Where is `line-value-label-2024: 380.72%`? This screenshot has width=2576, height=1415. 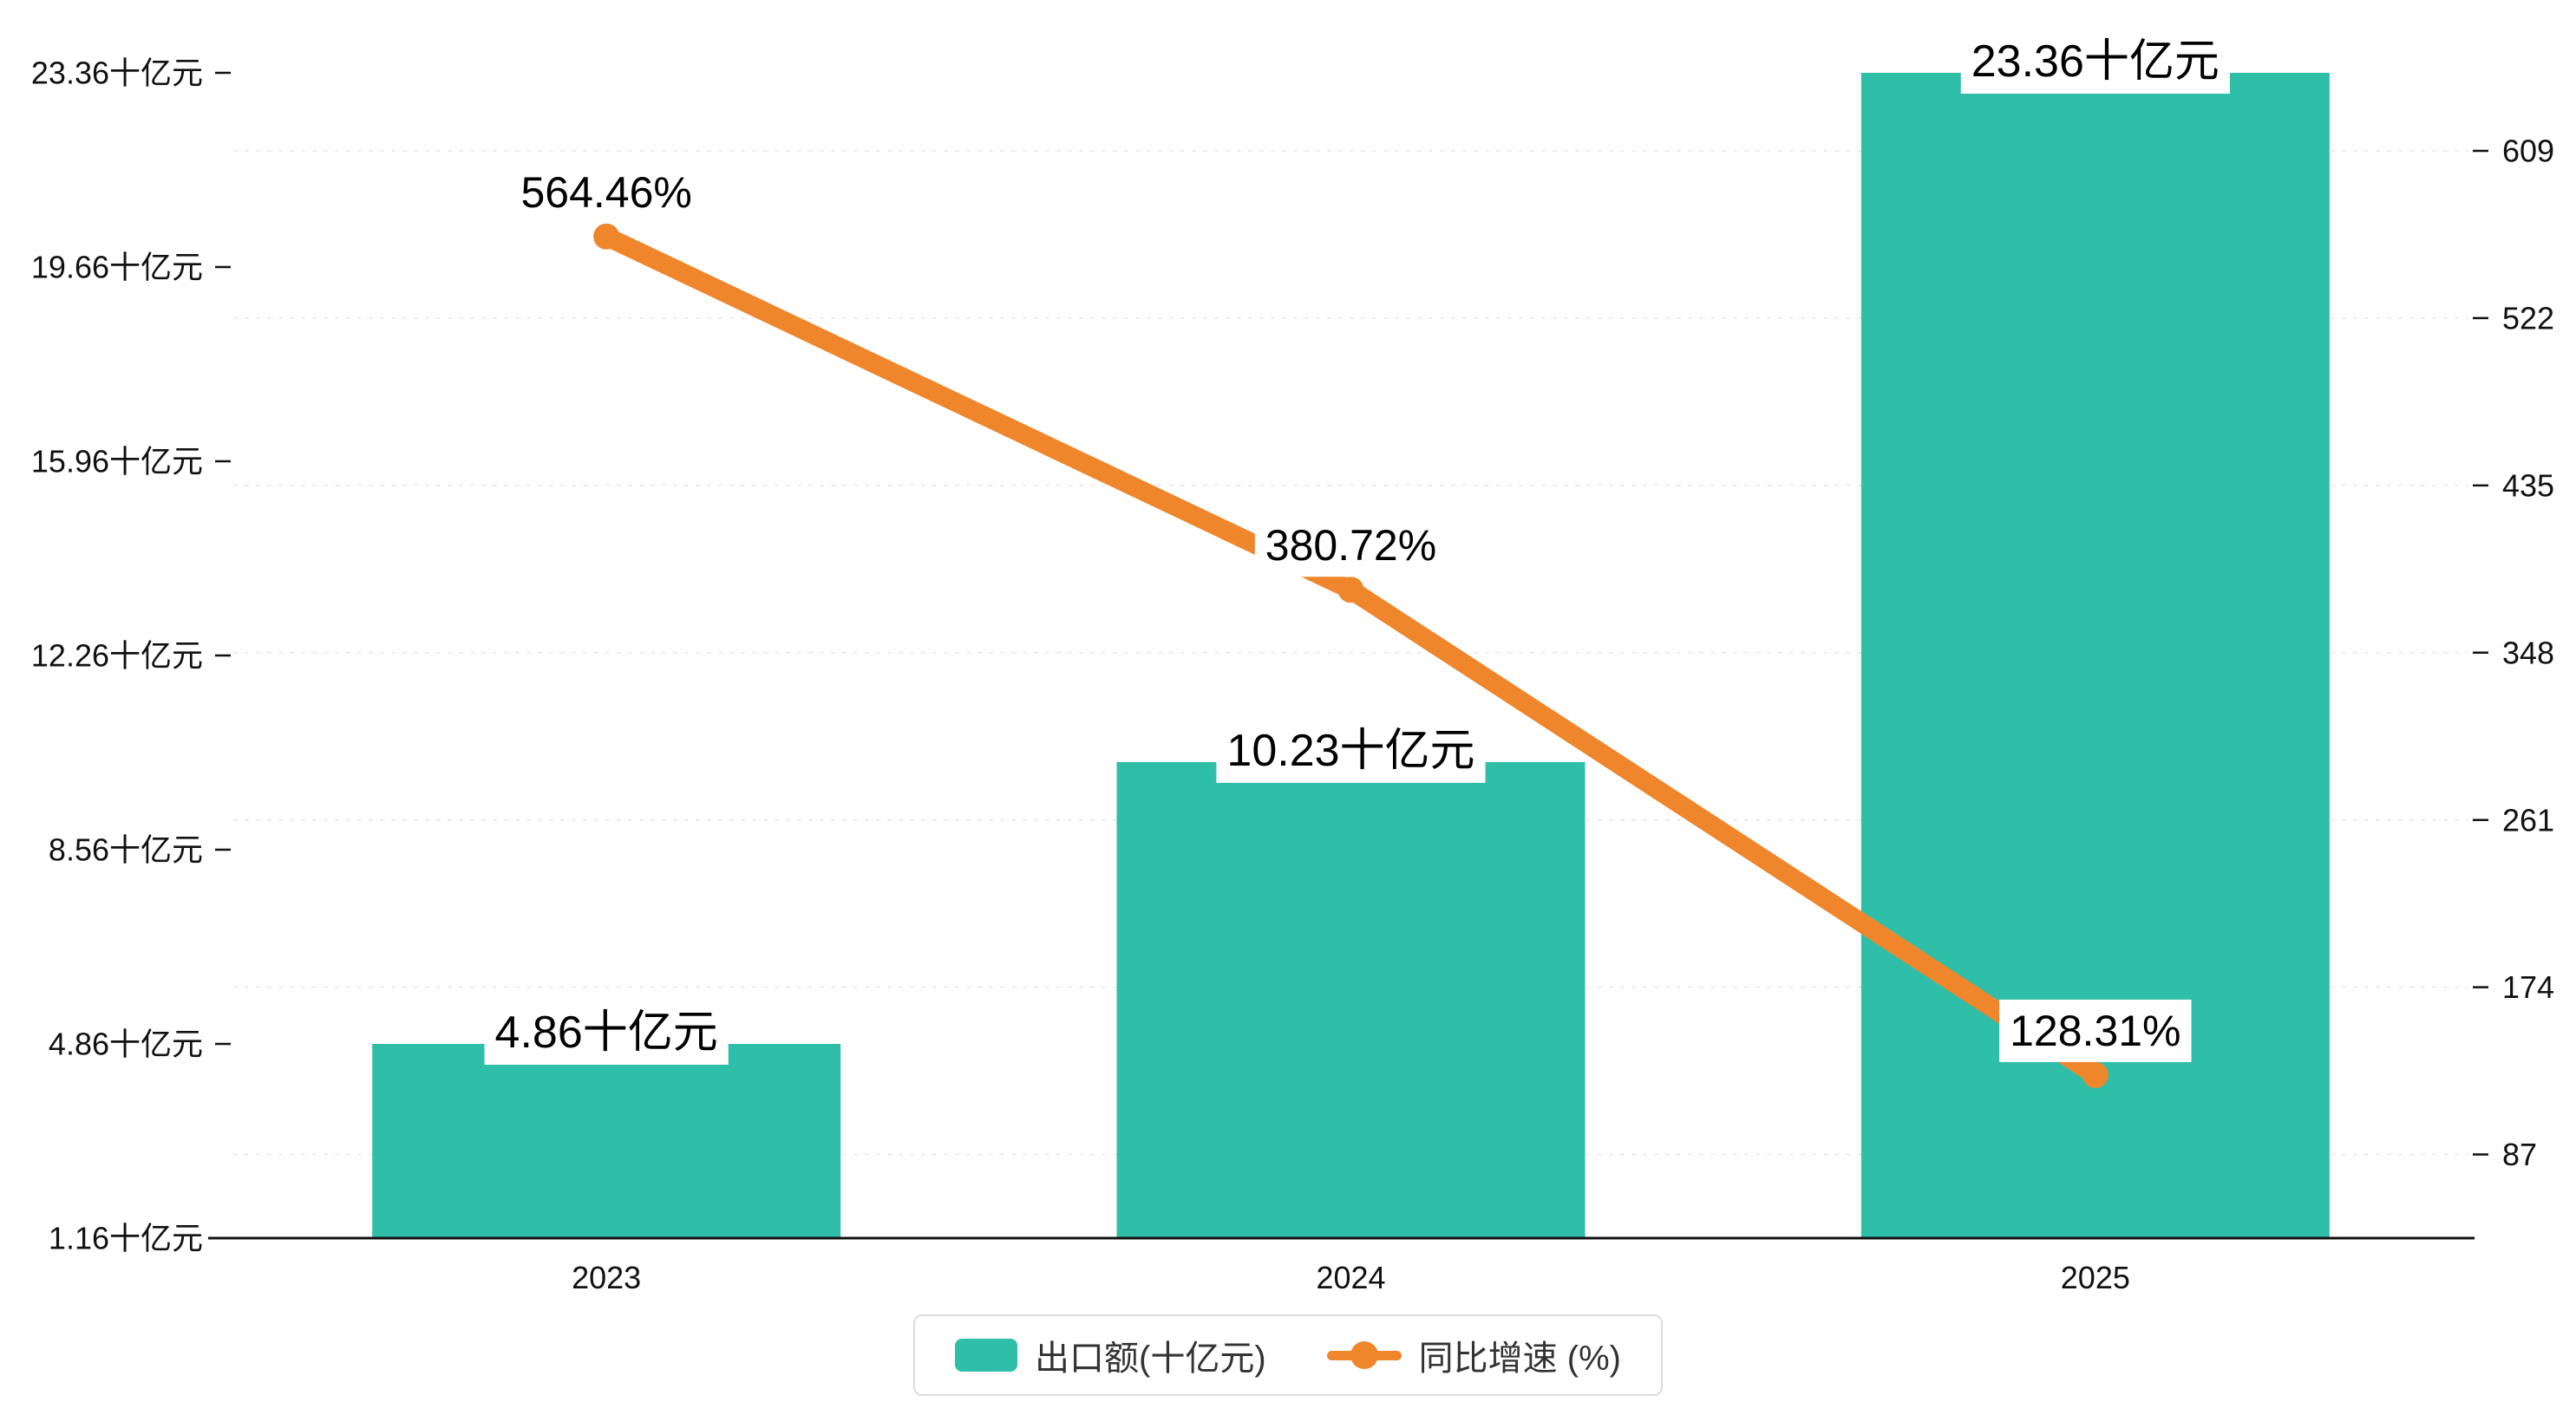 line-value-label-2024: 380.72% is located at coordinates (1350, 545).